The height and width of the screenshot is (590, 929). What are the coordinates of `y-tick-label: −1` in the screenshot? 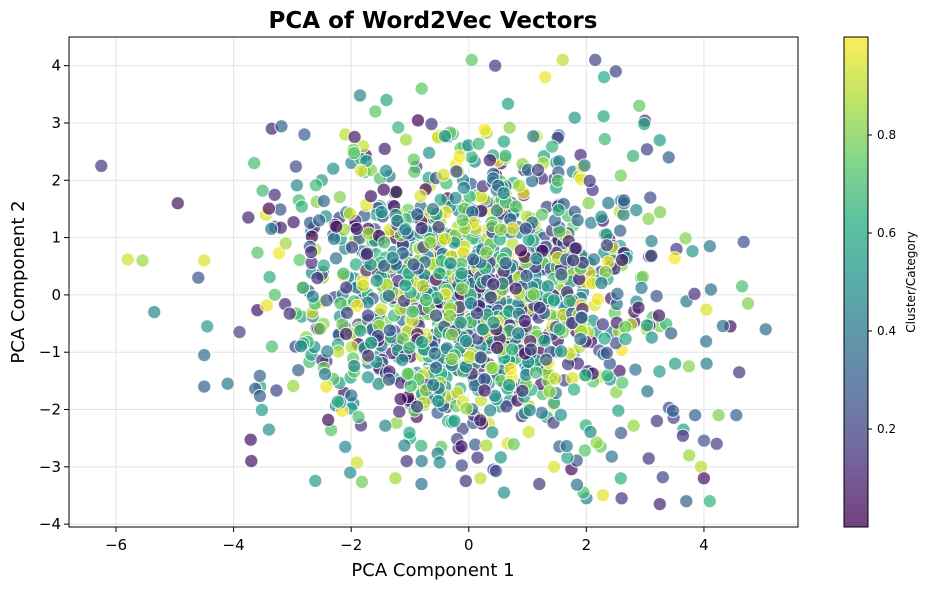 It's located at (50, 352).